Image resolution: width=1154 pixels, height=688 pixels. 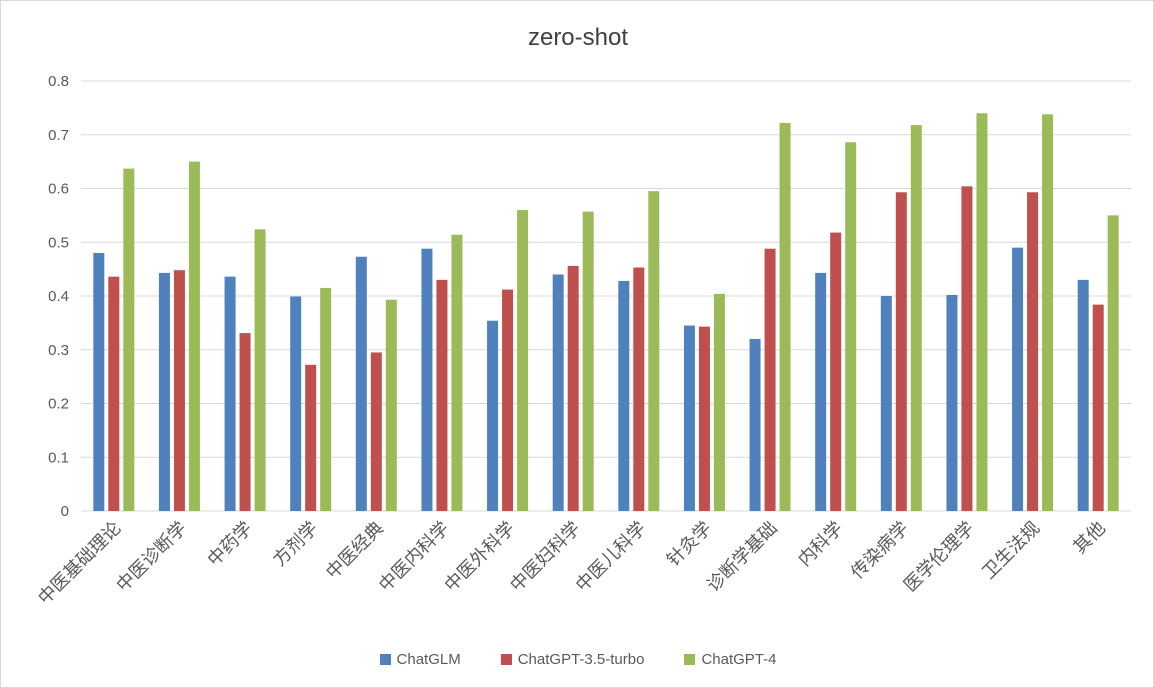 I want to click on x-tick-label: 其他, so click(x=1089, y=538).